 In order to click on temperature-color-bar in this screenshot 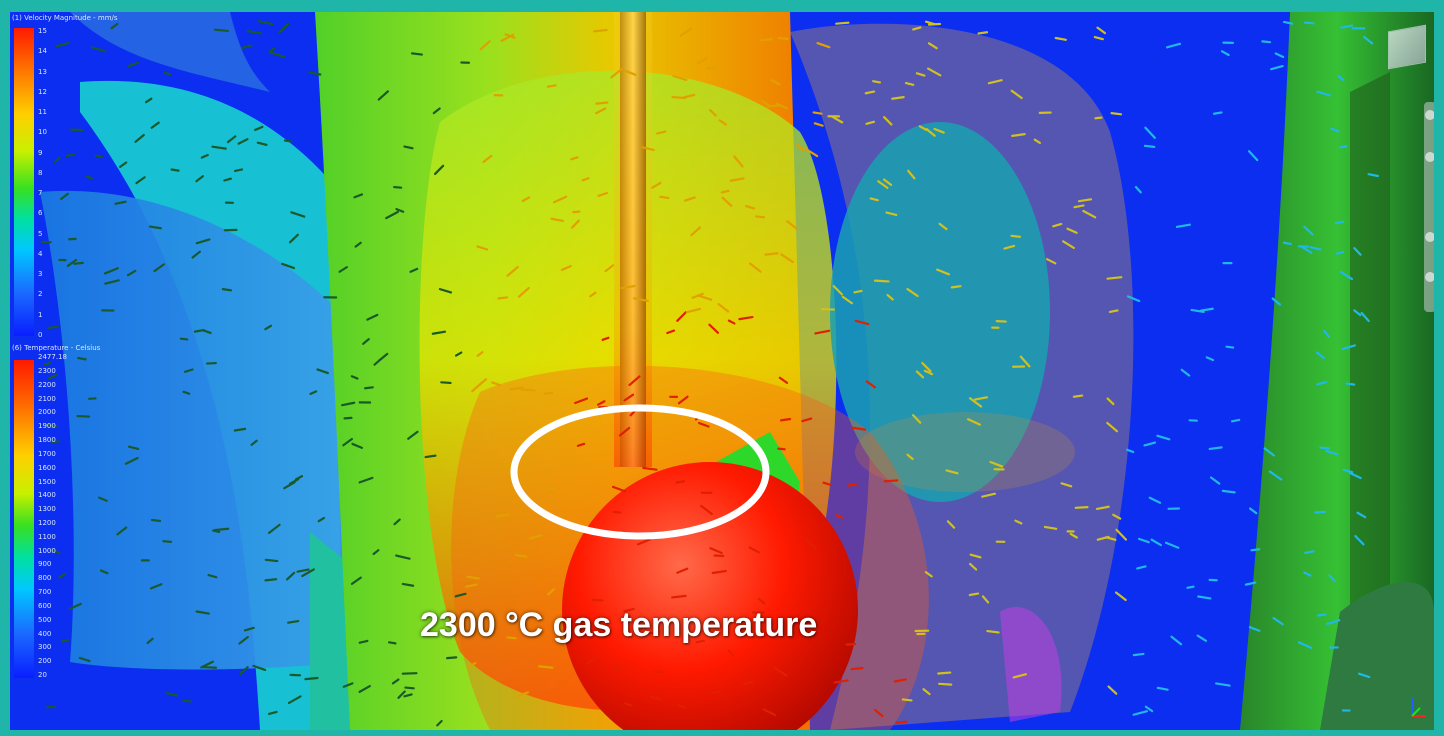, I will do `click(24, 519)`.